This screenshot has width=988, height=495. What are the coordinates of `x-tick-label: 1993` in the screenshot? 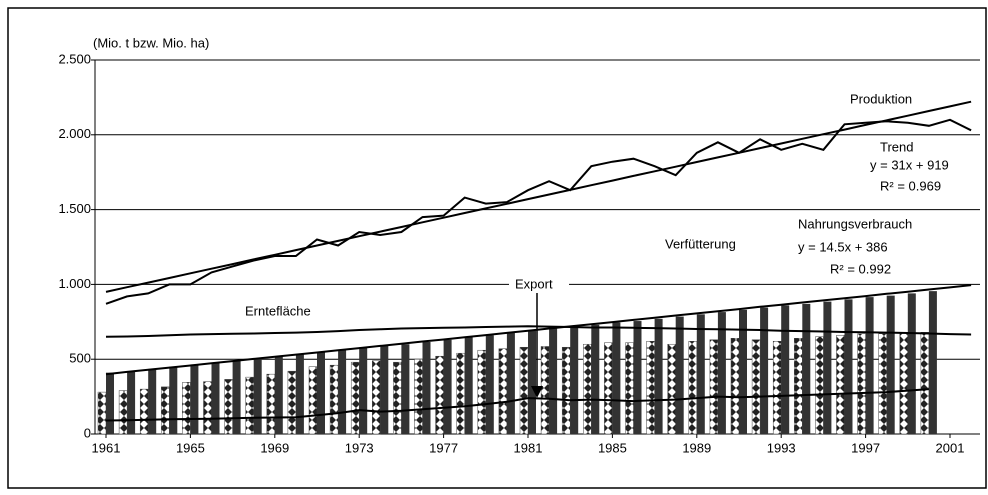 It's located at (781, 447).